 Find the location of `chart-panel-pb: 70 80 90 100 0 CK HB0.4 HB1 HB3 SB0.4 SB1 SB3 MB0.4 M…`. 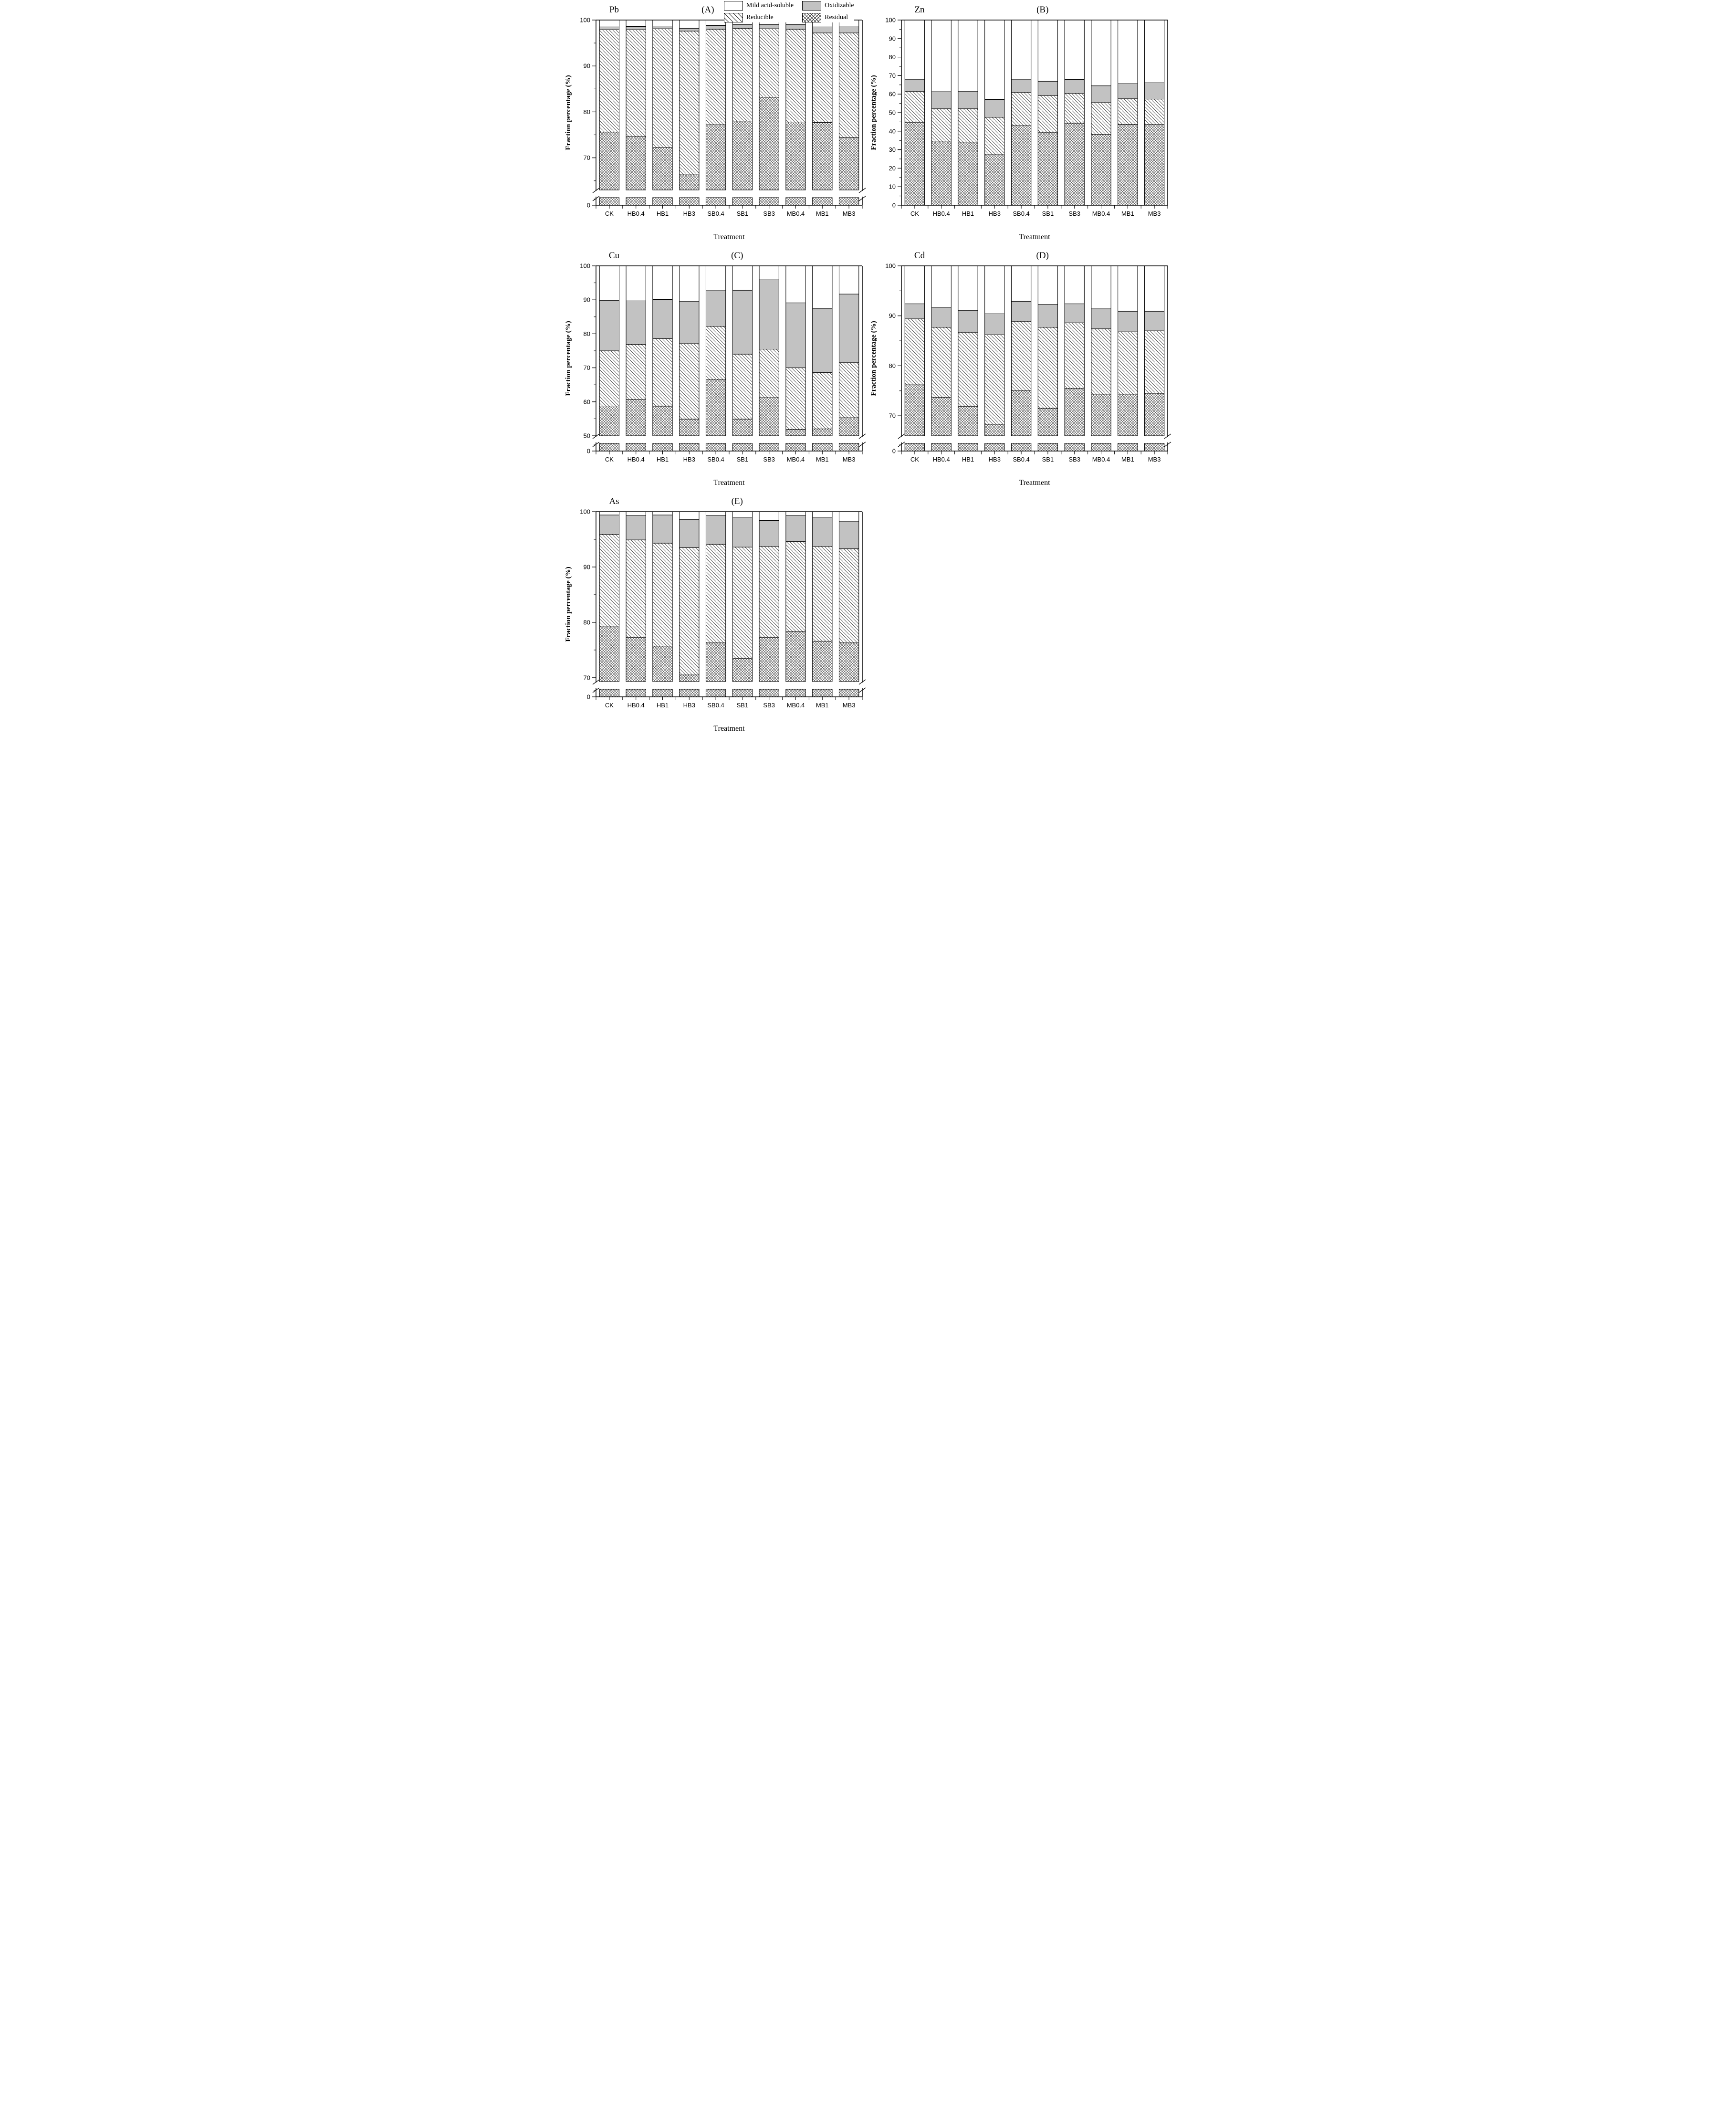

chart-panel-pb: 70 80 90 100 0 CK HB0.4 HB1 HB3 SB0.4 SB1 SB3 MB0.4 M… is located at coordinates (715, 123).